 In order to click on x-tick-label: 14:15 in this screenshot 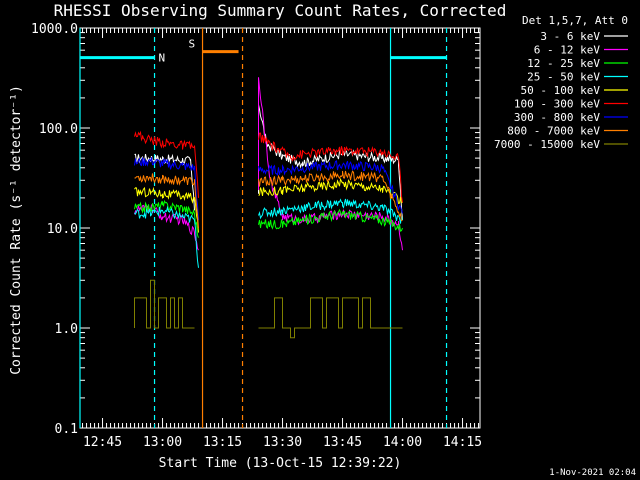, I will do `click(462, 442)`.